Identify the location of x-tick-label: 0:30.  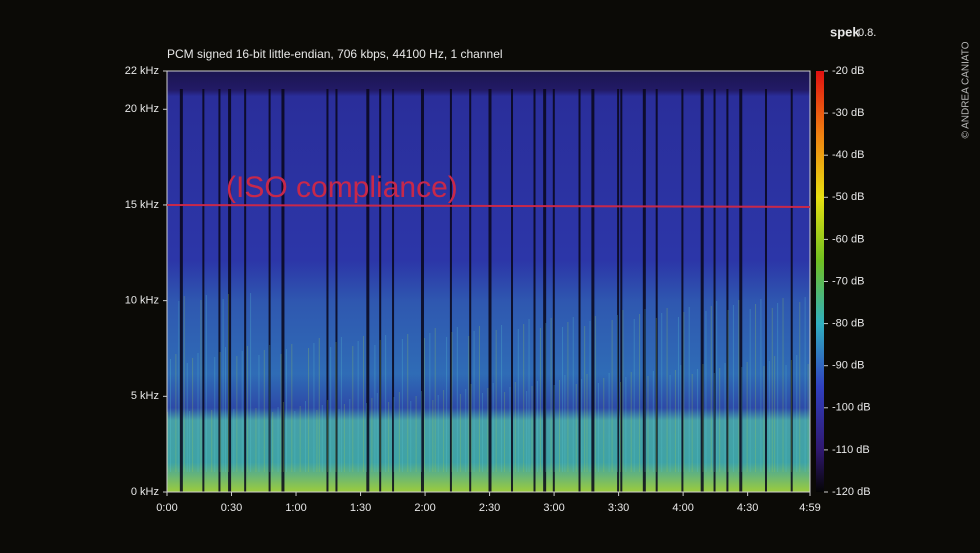
(231, 508).